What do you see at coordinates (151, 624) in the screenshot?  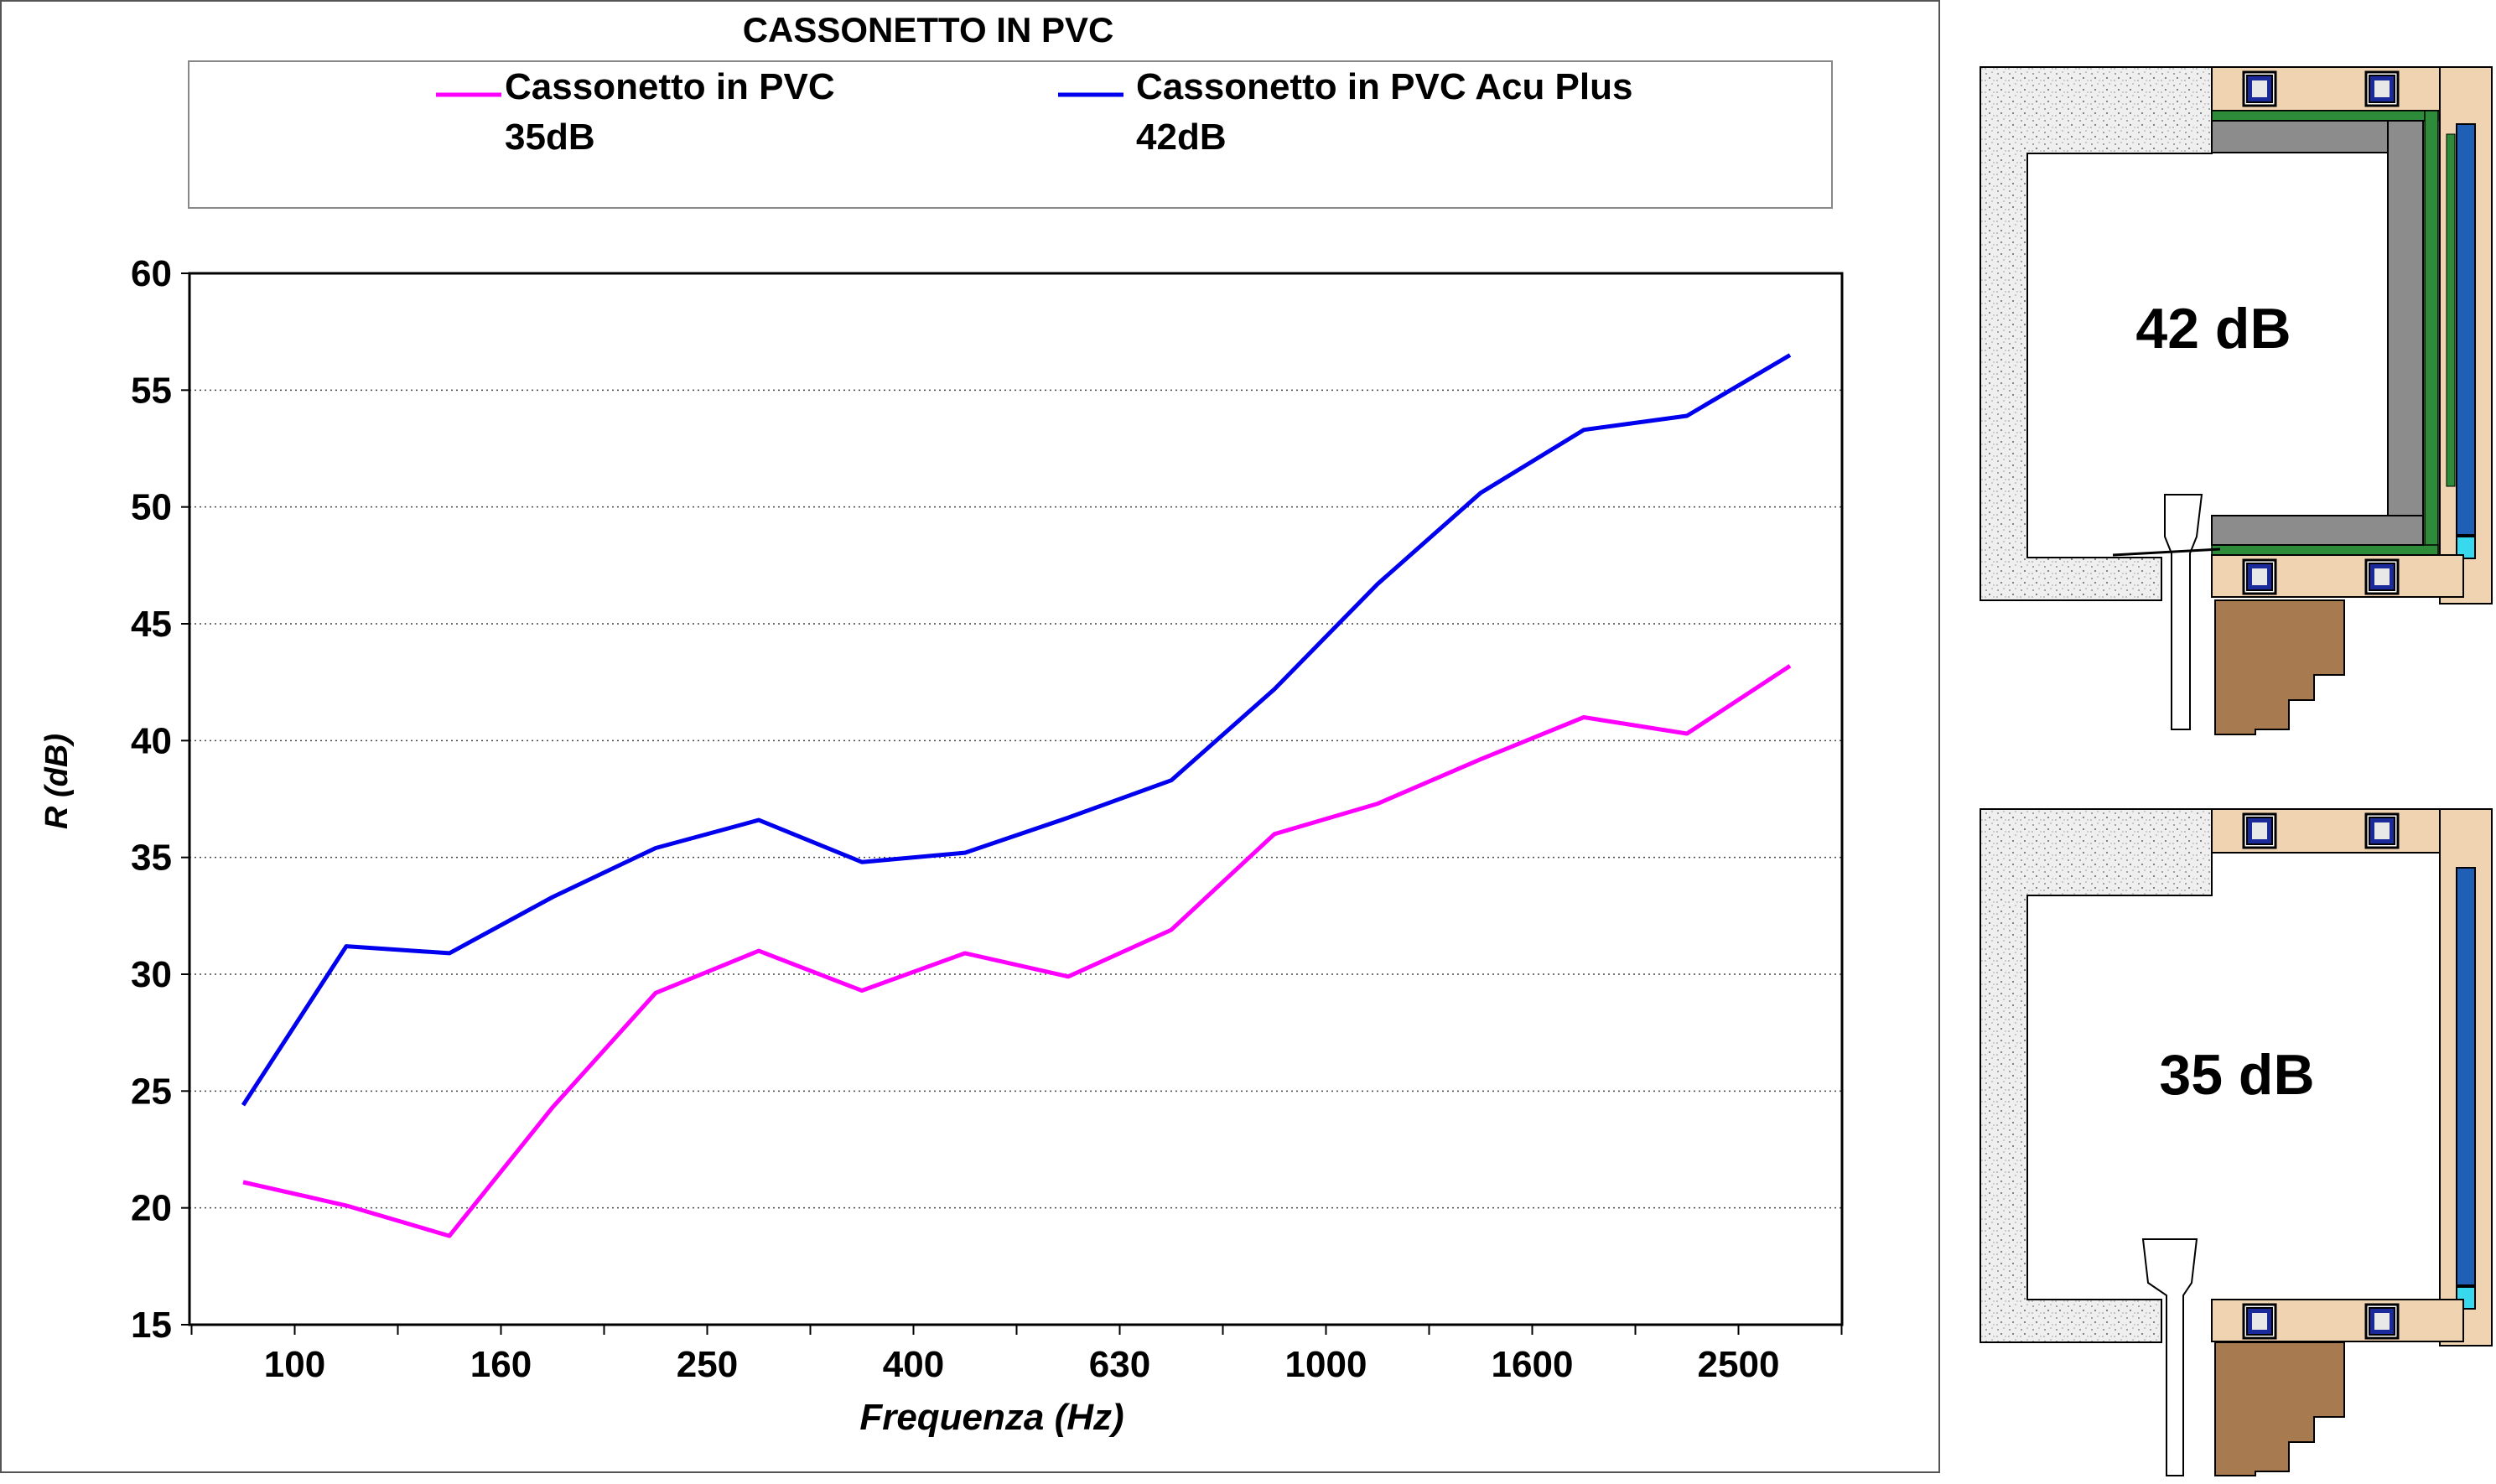 I see `y-tick-label: 45` at bounding box center [151, 624].